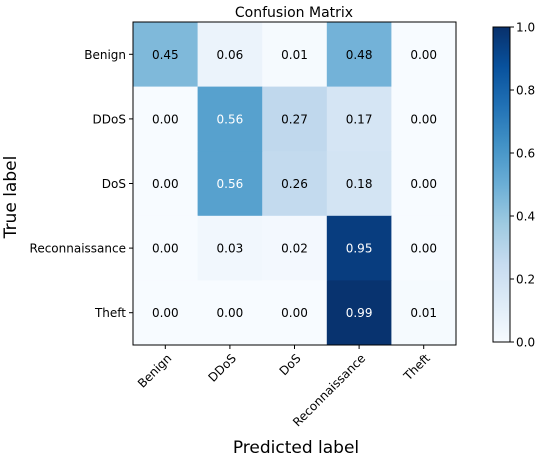  What do you see at coordinates (525, 280) in the screenshot?
I see `colorbar-tick-label: 0.2` at bounding box center [525, 280].